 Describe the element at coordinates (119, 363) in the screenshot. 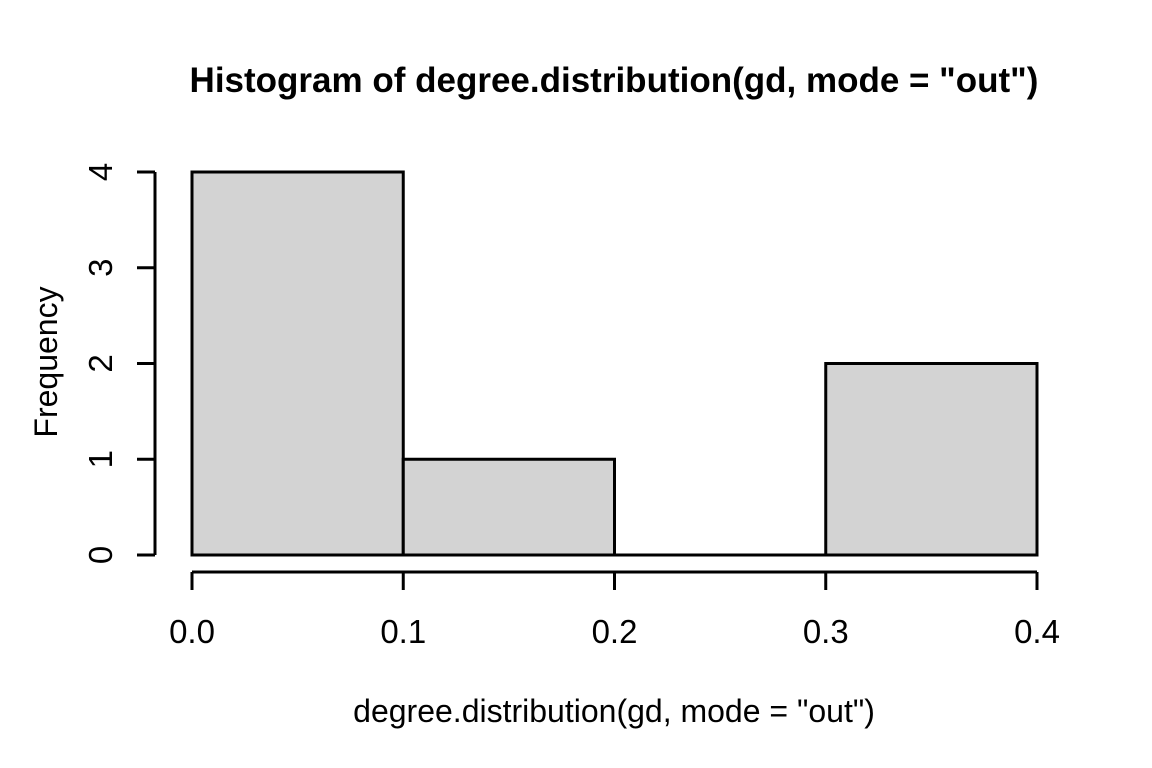

I see `y-axis: 0 1 2 3 4` at that location.